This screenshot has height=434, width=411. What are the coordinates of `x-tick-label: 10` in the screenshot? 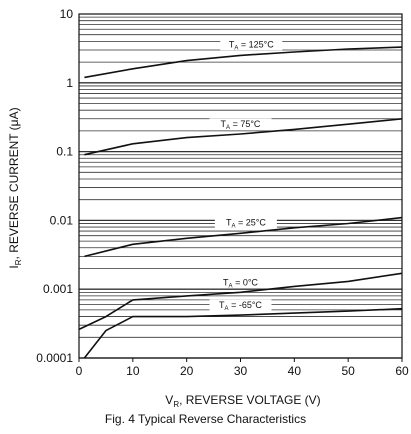 It's located at (133, 371).